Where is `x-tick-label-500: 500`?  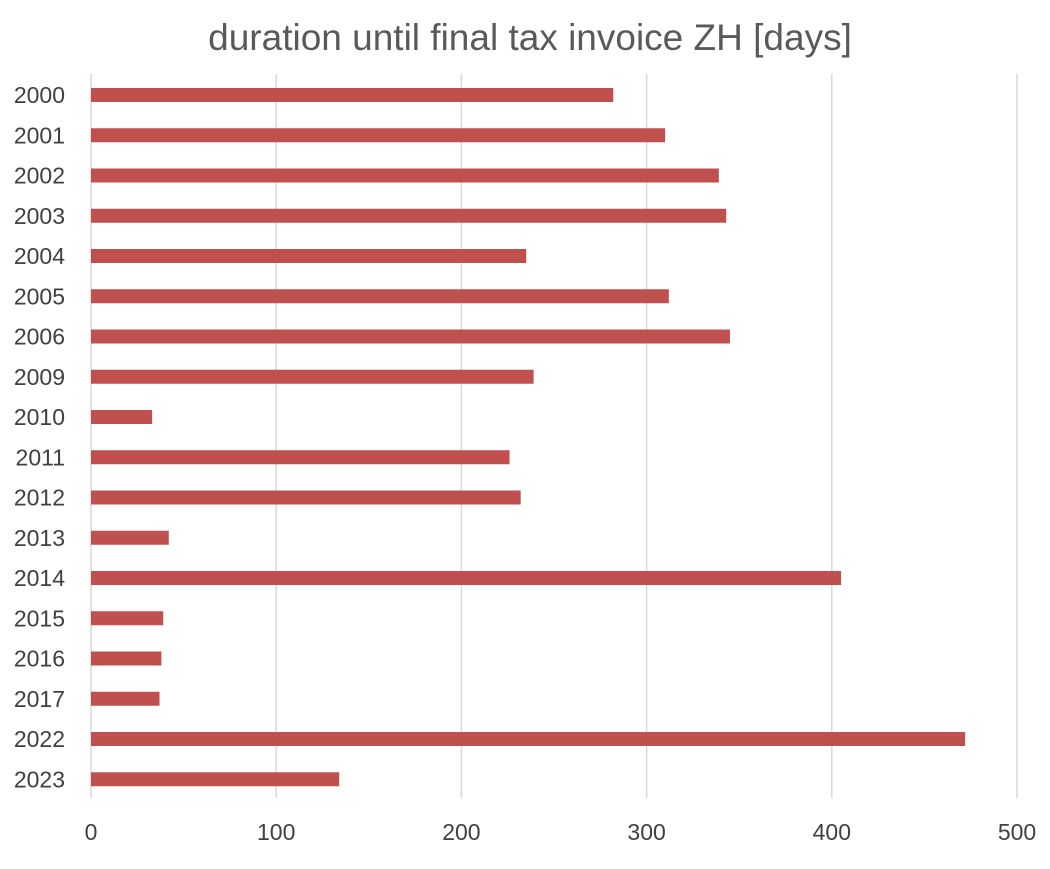 x-tick-label-500: 500 is located at coordinates (1017, 832).